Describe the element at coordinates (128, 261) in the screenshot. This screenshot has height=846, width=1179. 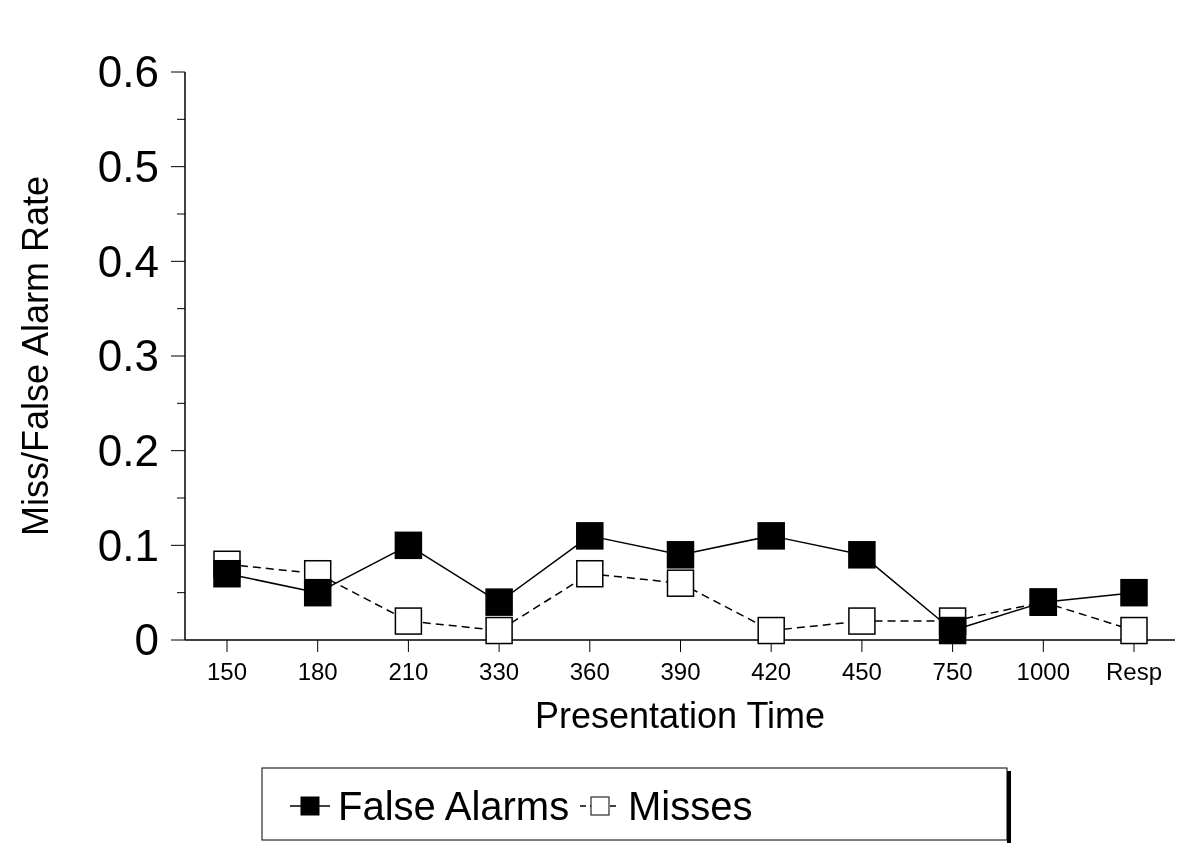
I see `y-tick-label: 0.4` at that location.